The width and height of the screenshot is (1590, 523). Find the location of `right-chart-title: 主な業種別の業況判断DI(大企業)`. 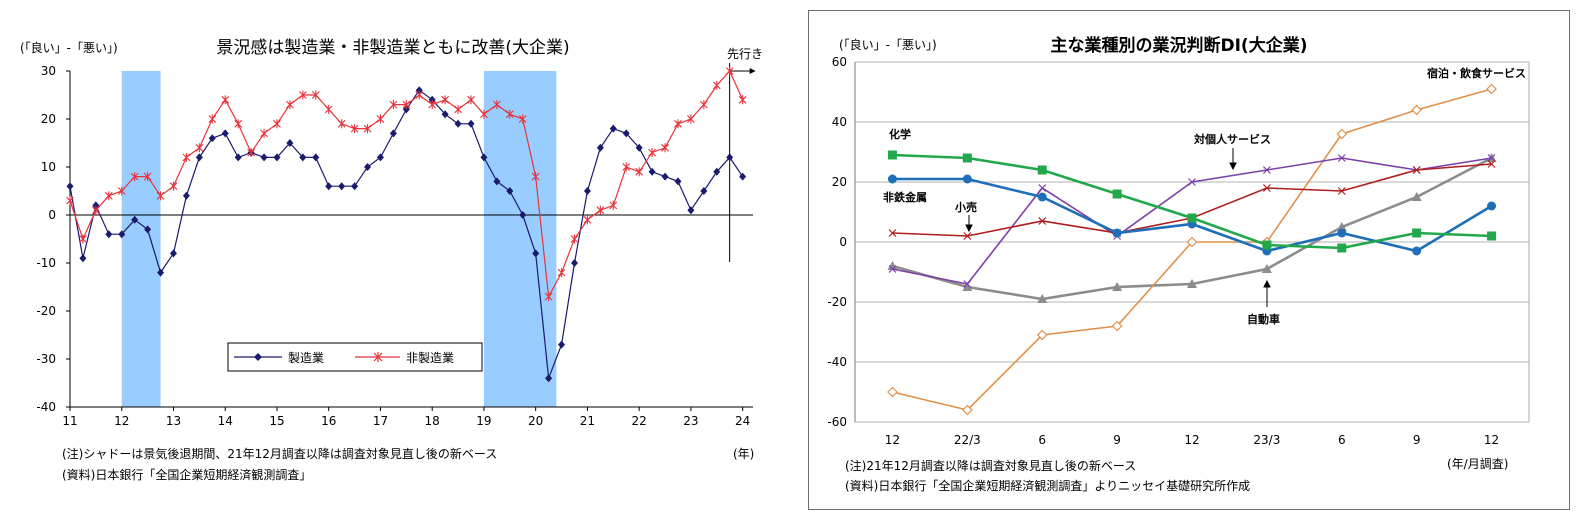

right-chart-title: 主な業種別の業況判断DI(大企業) is located at coordinates (1179, 45).